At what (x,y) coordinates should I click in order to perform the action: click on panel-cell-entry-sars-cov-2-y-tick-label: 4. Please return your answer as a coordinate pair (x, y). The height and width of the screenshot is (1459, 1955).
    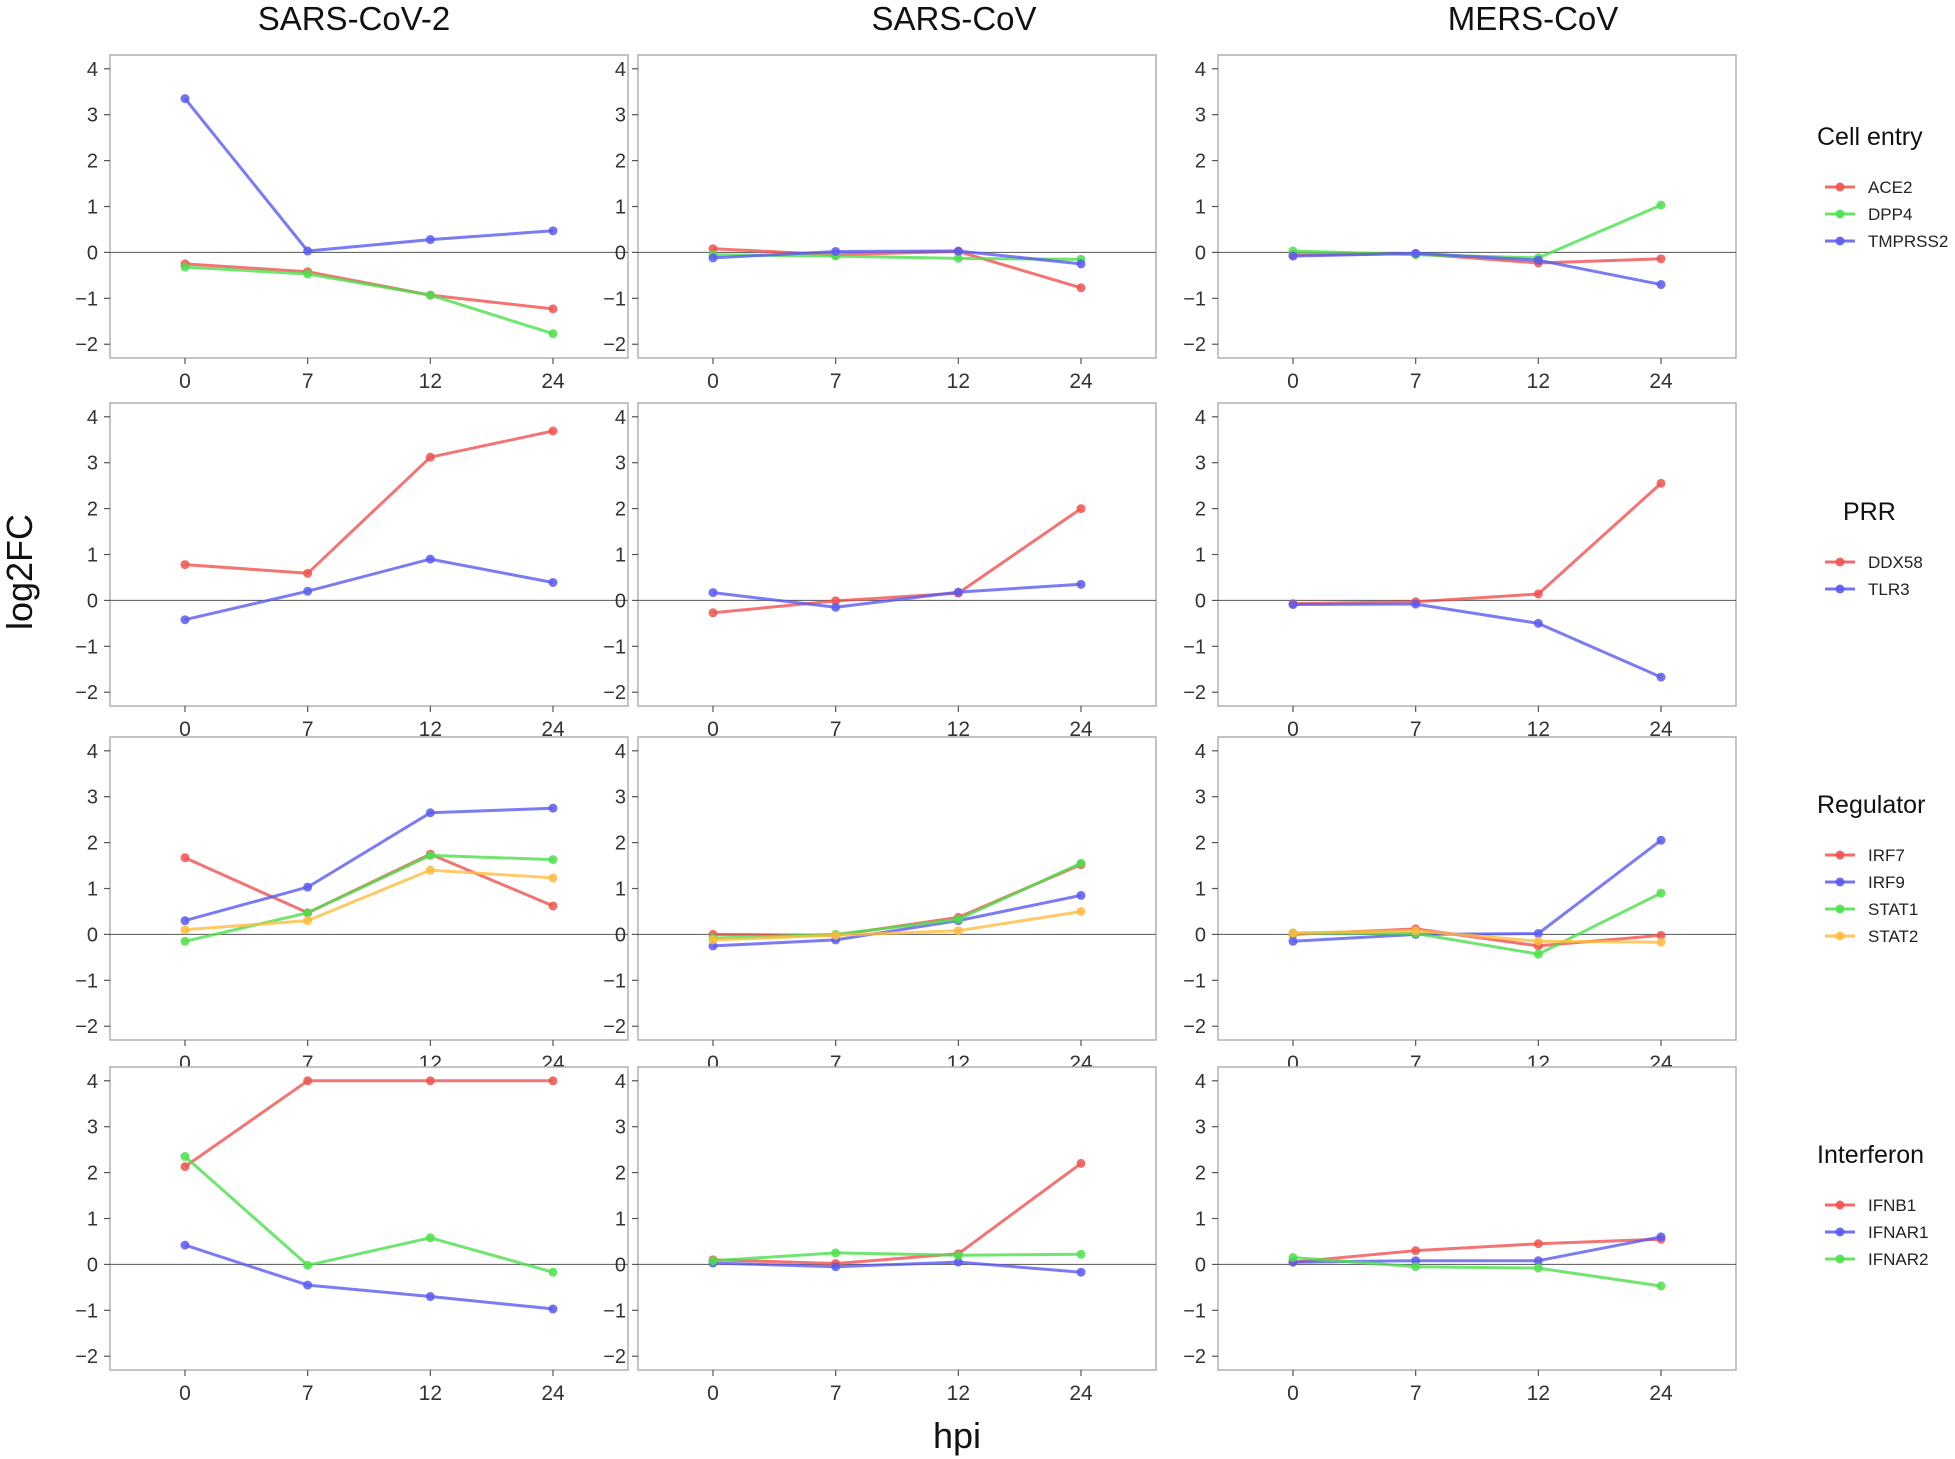
    Looking at the image, I should click on (92, 70).